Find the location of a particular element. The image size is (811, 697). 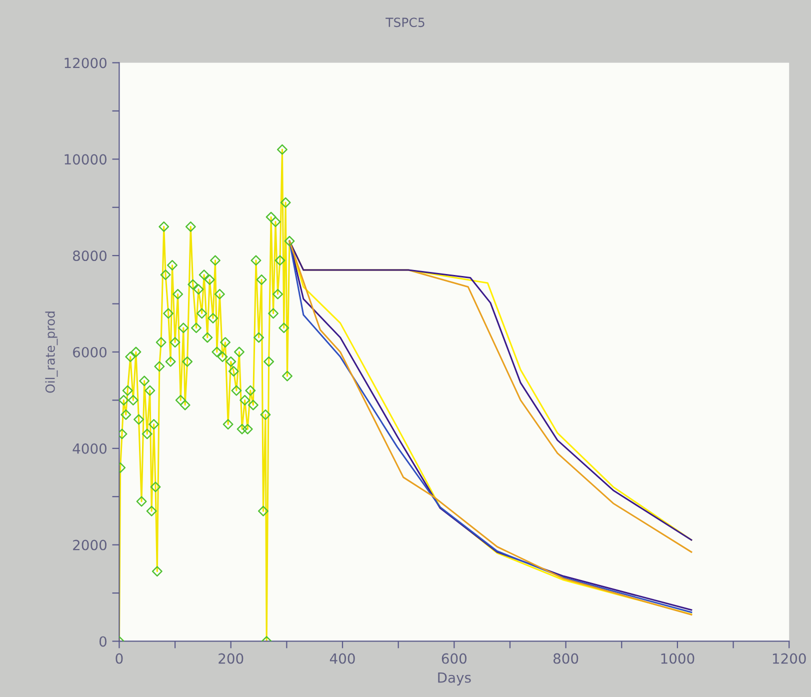

y-tick-label: 8000 is located at coordinates (89, 256).